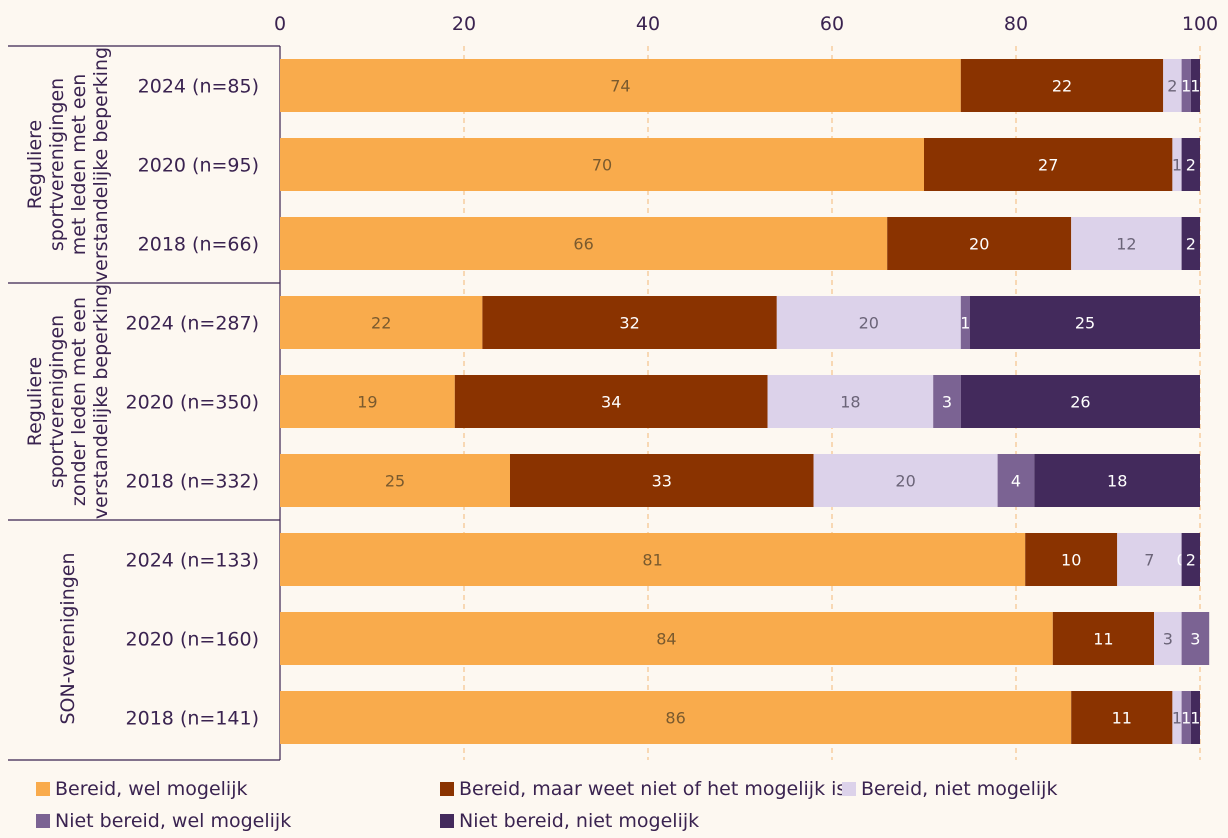 The width and height of the screenshot is (1228, 838). I want to click on x-tick-label: 40, so click(648, 24).